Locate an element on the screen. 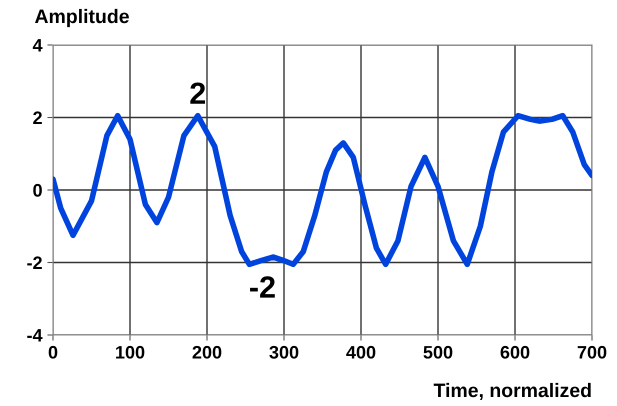 The width and height of the screenshot is (617, 406). x-tick-label: 300 is located at coordinates (283, 352).